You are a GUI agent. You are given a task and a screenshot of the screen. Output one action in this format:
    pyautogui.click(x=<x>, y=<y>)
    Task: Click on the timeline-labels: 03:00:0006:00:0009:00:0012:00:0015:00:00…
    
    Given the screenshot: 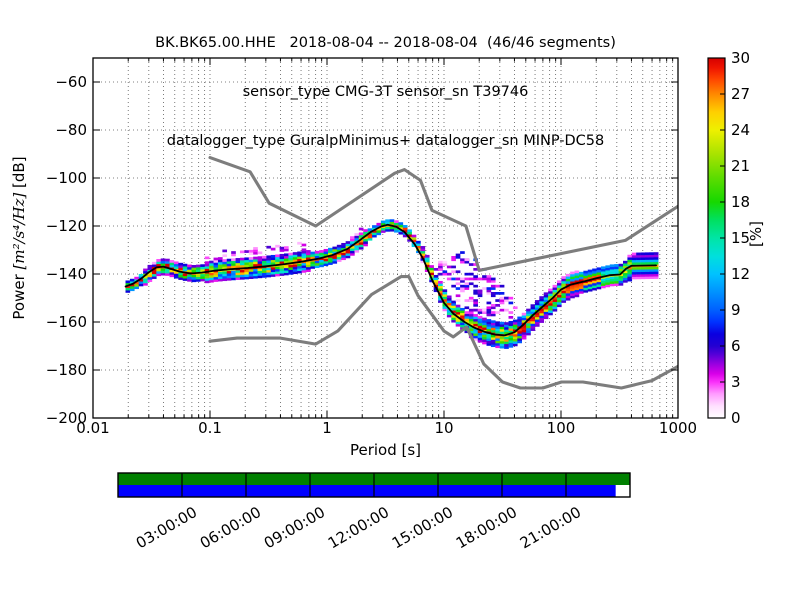 What is the action you would take?
    pyautogui.click(x=358, y=527)
    